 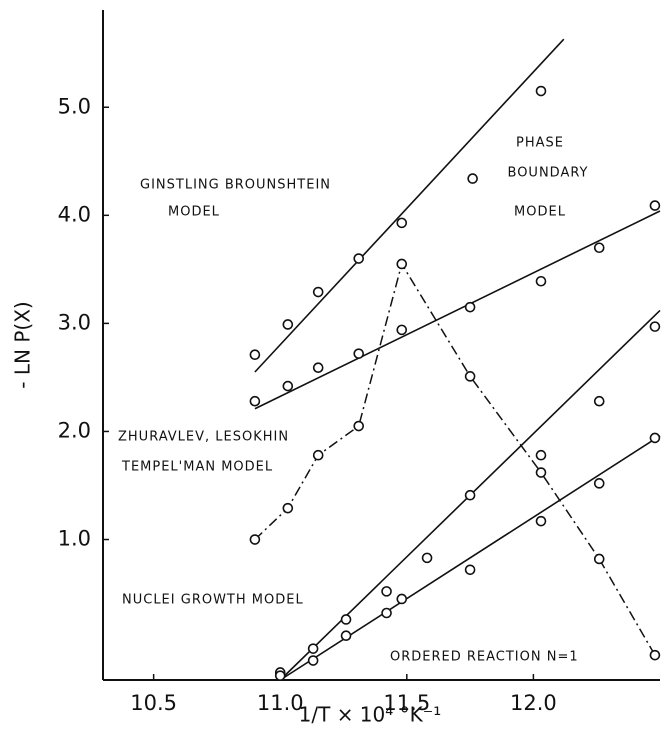 What do you see at coordinates (213, 600) in the screenshot?
I see `annotation: NUCLEI GROWTH MODEL` at bounding box center [213, 600].